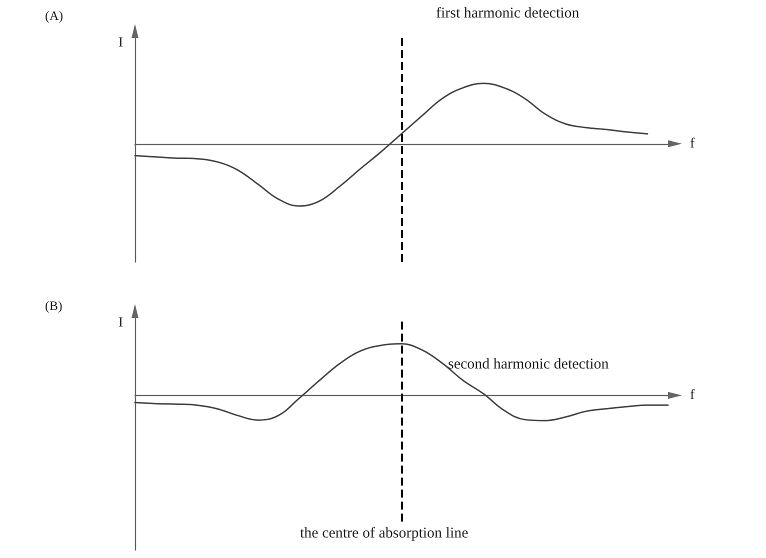 This screenshot has height=558, width=766. What do you see at coordinates (508, 14) in the screenshot?
I see `text: first harmonic detection` at bounding box center [508, 14].